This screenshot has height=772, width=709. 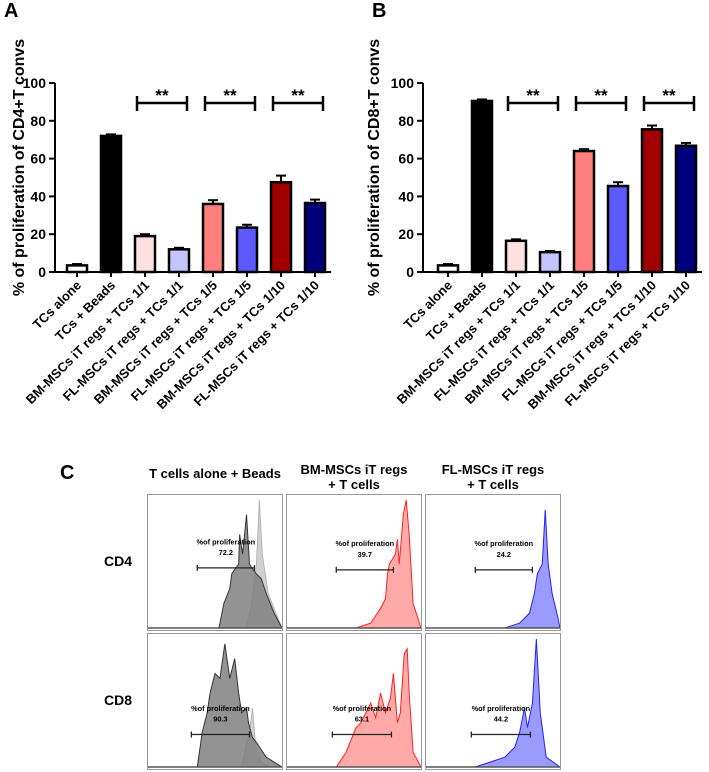 I want to click on flow-header-bm: BM-MSCs iT regs + T cells, so click(x=354, y=477).